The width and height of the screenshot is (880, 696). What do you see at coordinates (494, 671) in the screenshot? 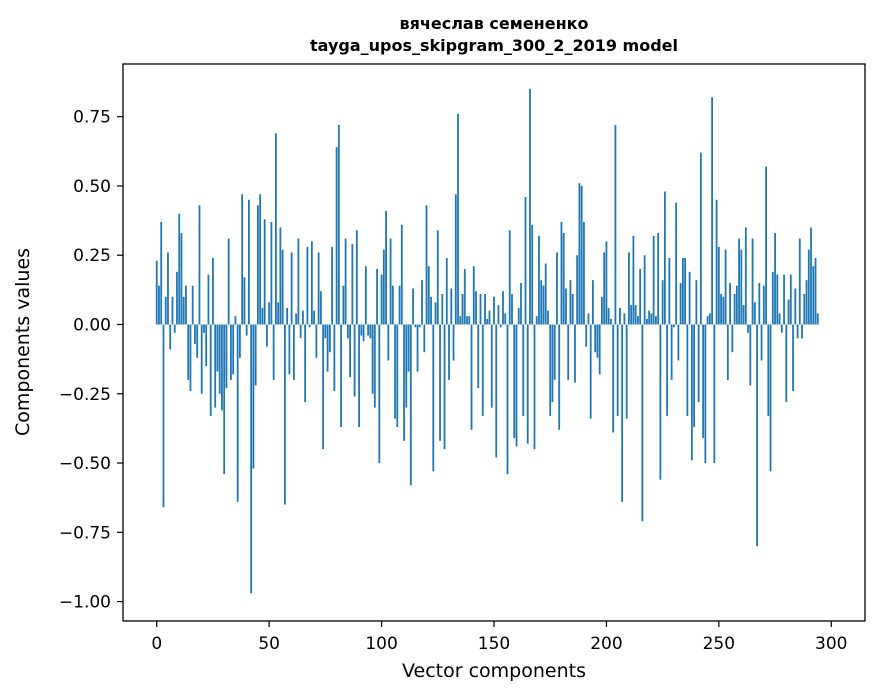
I see `x-axis-label: Vector components` at bounding box center [494, 671].